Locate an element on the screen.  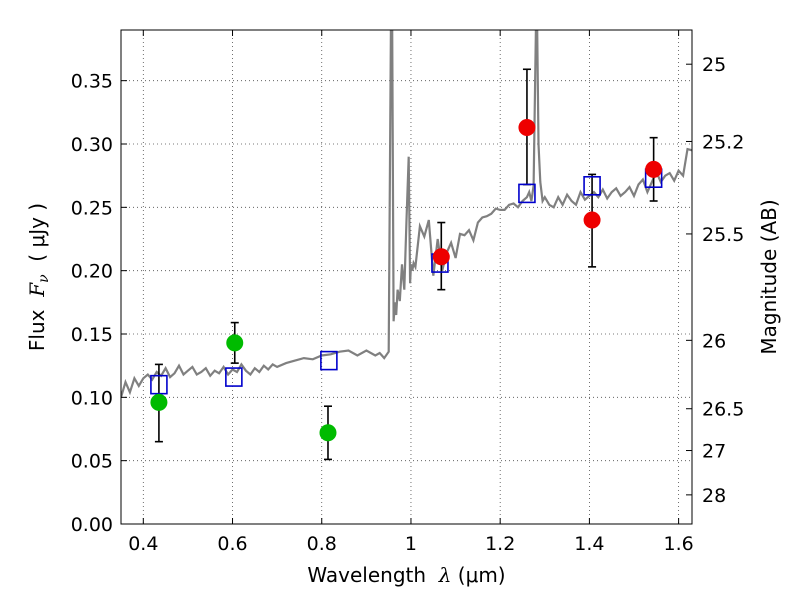
y-axis-label-subscript: ν is located at coordinates (44, 278).